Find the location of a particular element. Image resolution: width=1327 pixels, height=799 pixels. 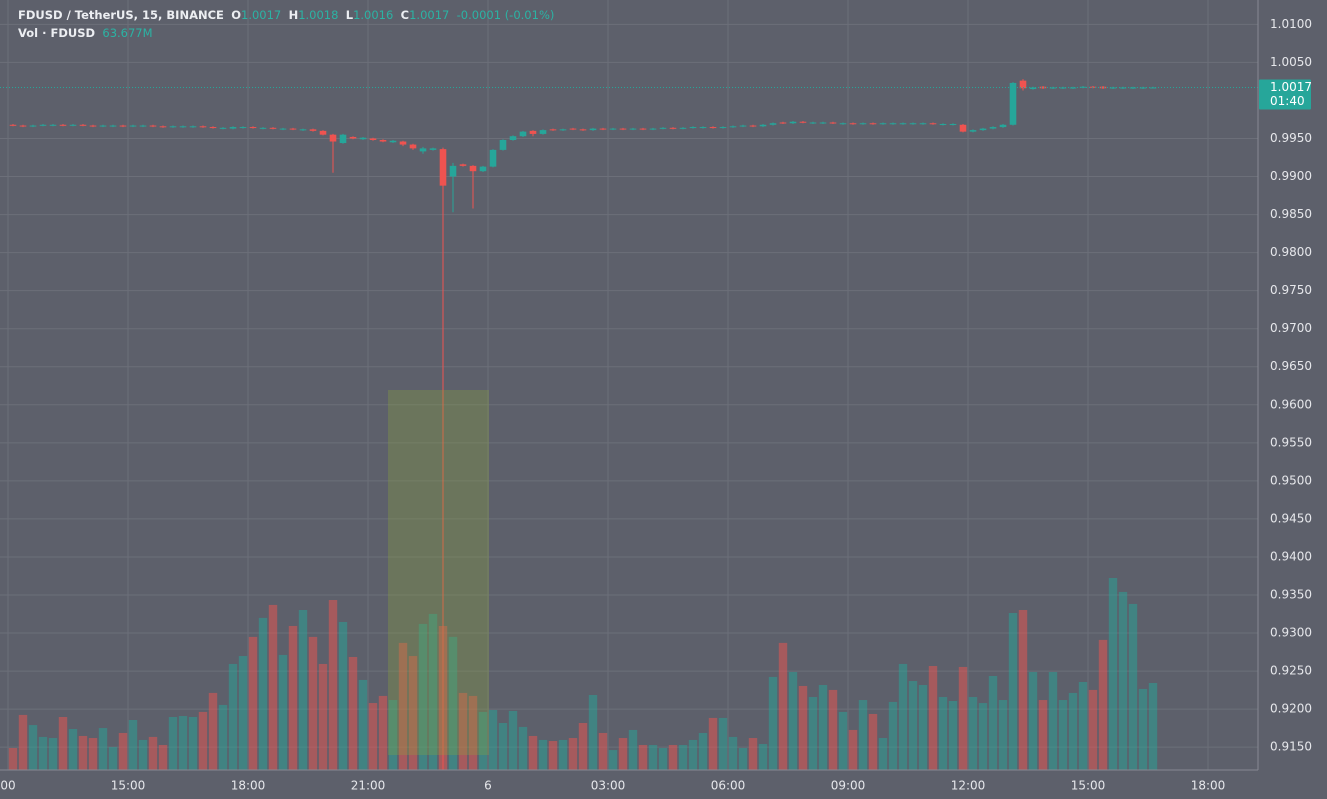

y-tick-label: 0.9800 is located at coordinates (1291, 252).